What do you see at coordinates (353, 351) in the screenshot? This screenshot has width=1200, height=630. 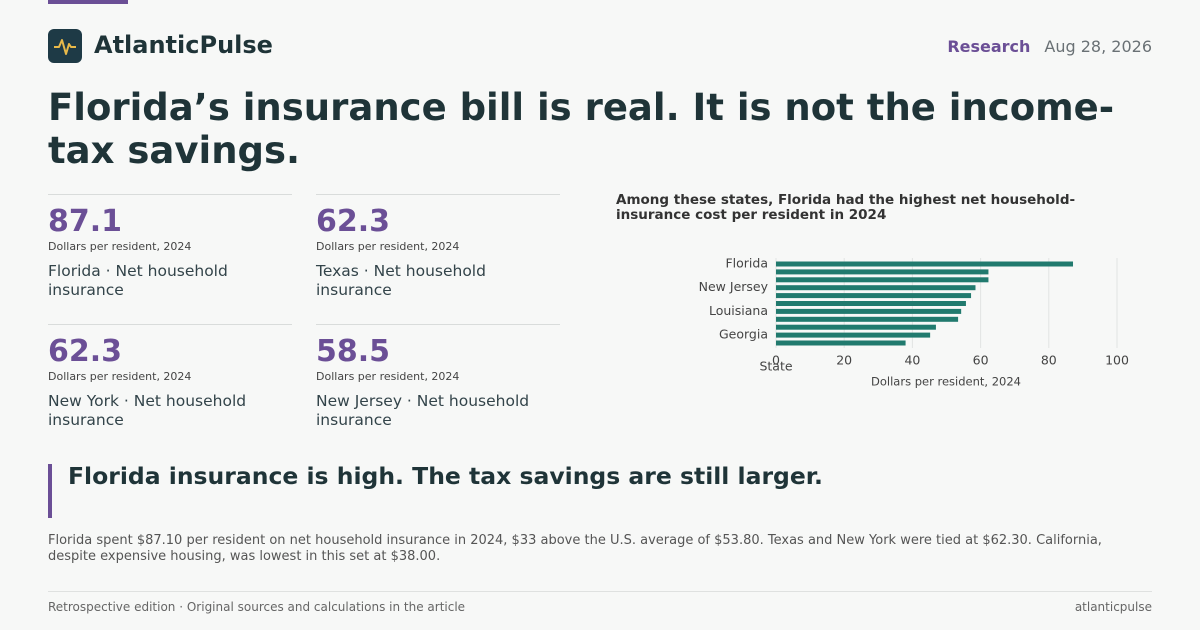 I see `stat-value: 58.5` at bounding box center [353, 351].